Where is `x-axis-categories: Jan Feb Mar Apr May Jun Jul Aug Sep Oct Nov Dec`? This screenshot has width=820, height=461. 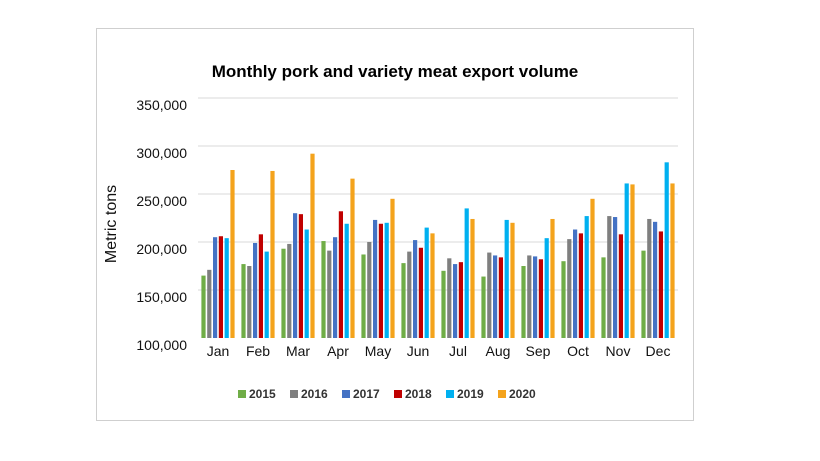 x-axis-categories: Jan Feb Mar Apr May Jun Jul Aug Sep Oct Nov Dec is located at coordinates (439, 351).